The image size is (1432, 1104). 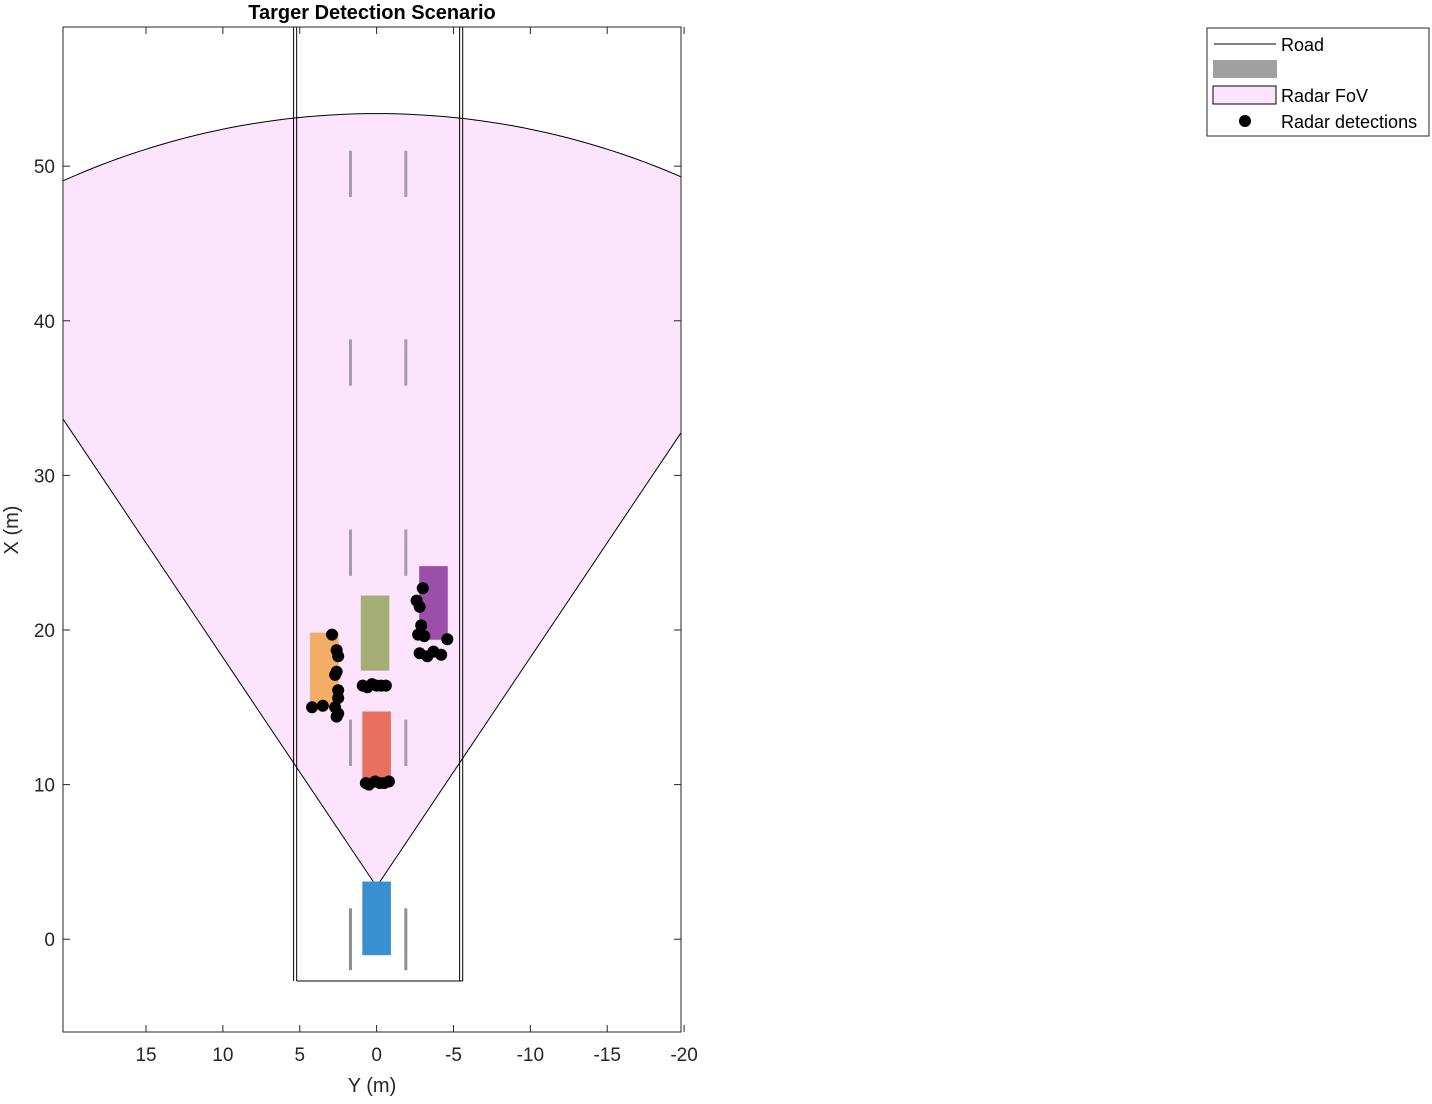 What do you see at coordinates (1349, 122) in the screenshot?
I see `legend-detection-label: Radar detections` at bounding box center [1349, 122].